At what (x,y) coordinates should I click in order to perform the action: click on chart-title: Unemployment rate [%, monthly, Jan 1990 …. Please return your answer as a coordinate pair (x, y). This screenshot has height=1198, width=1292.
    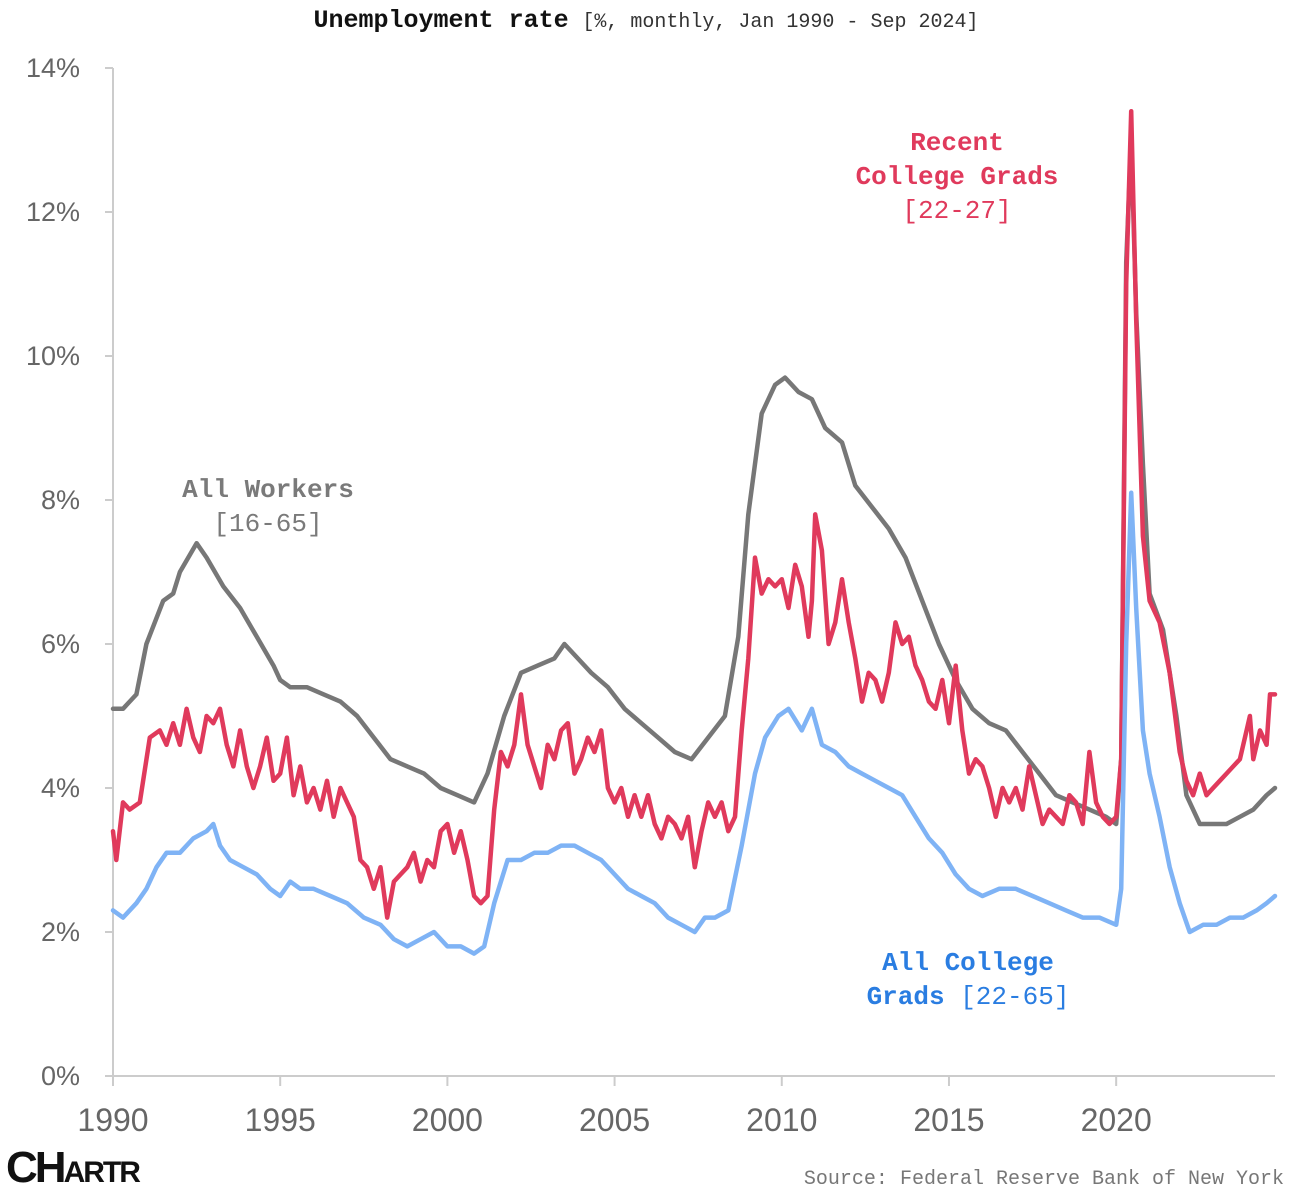
    Looking at the image, I should click on (646, 20).